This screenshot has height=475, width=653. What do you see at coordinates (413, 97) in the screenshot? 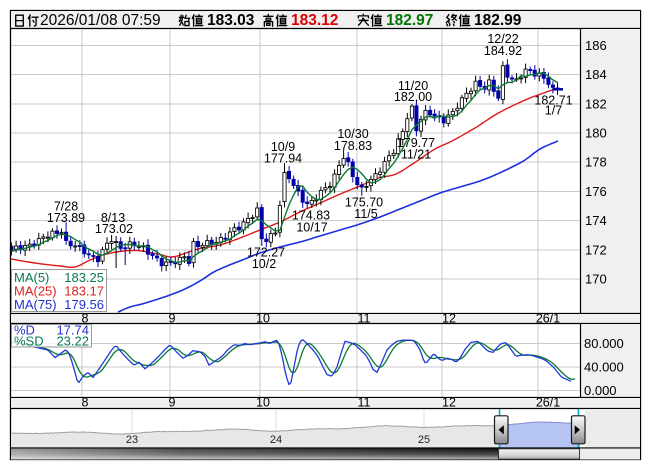
I see `svg-text: 182.00` at bounding box center [413, 97].